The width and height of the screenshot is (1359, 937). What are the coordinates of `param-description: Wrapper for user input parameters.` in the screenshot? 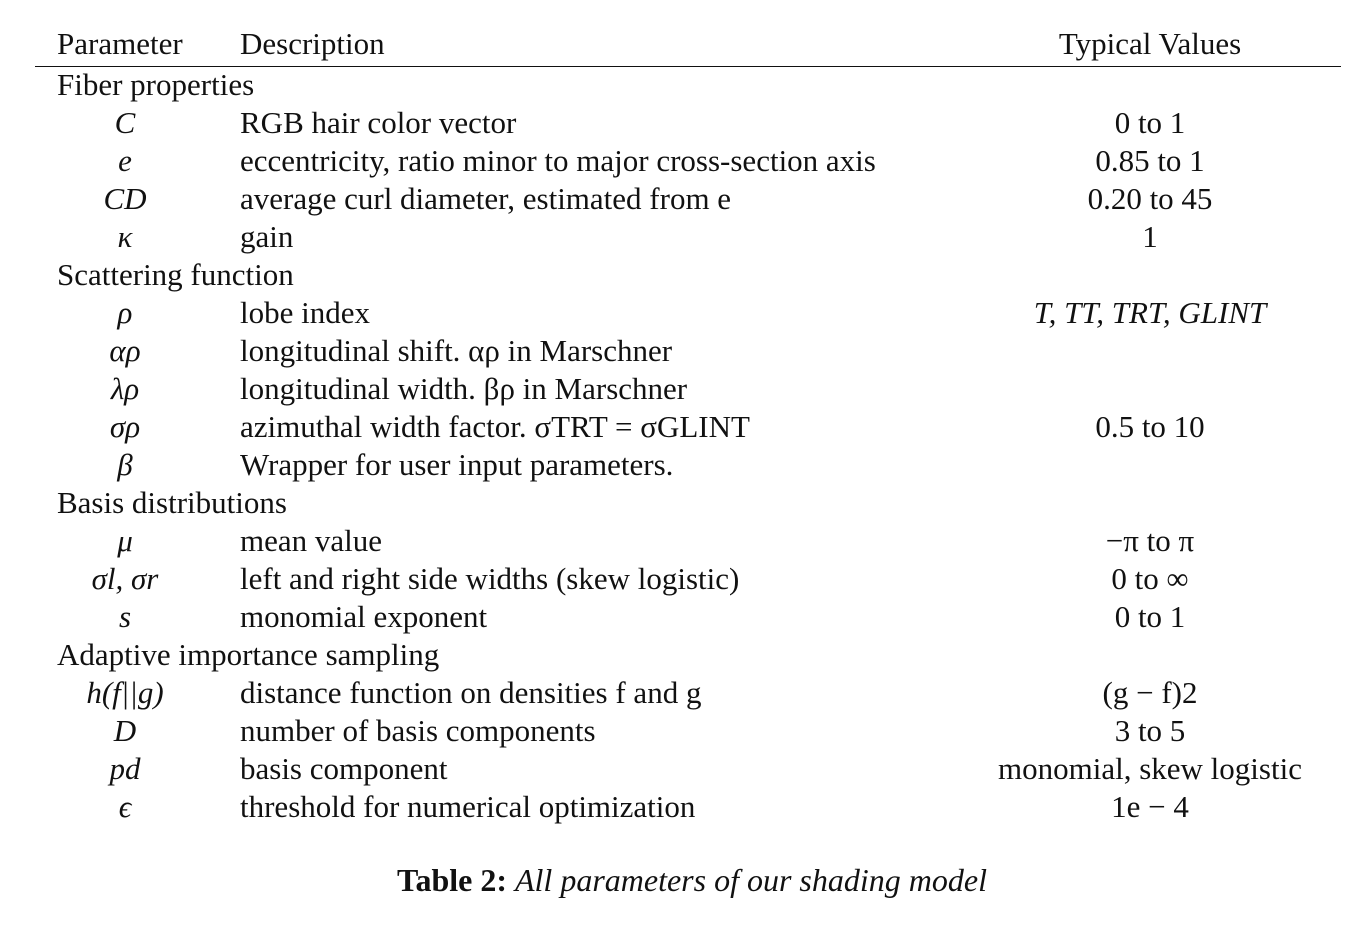 It's located at (457, 464).